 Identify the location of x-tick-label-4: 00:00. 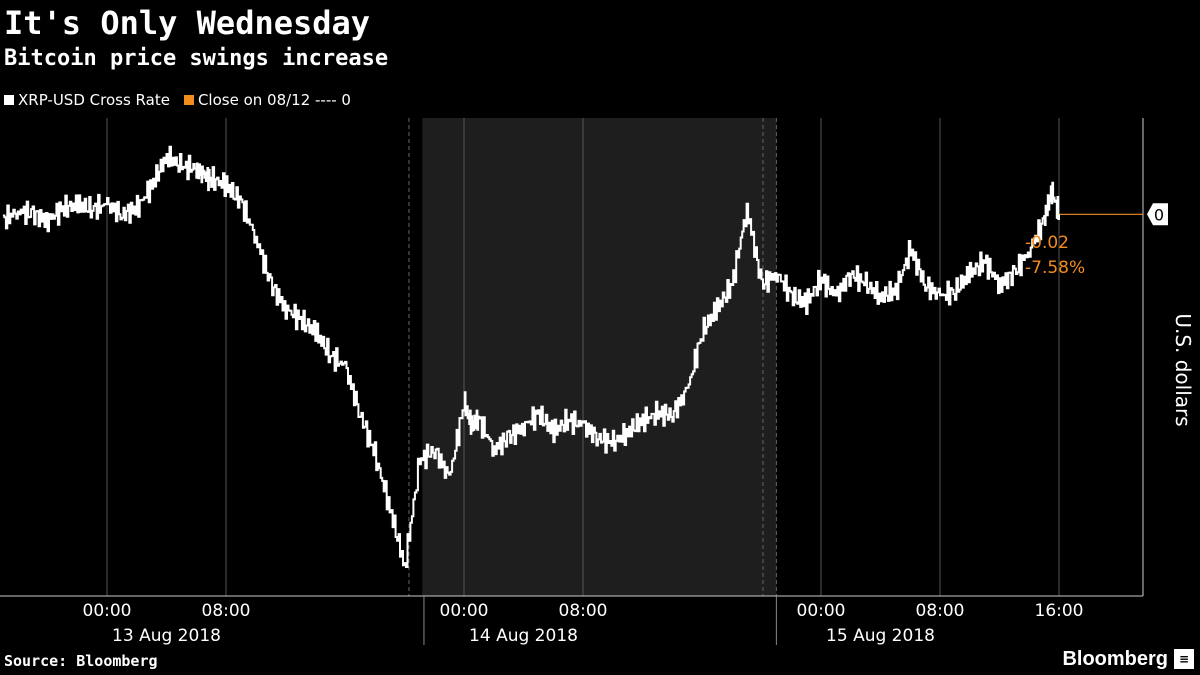
(821, 611).